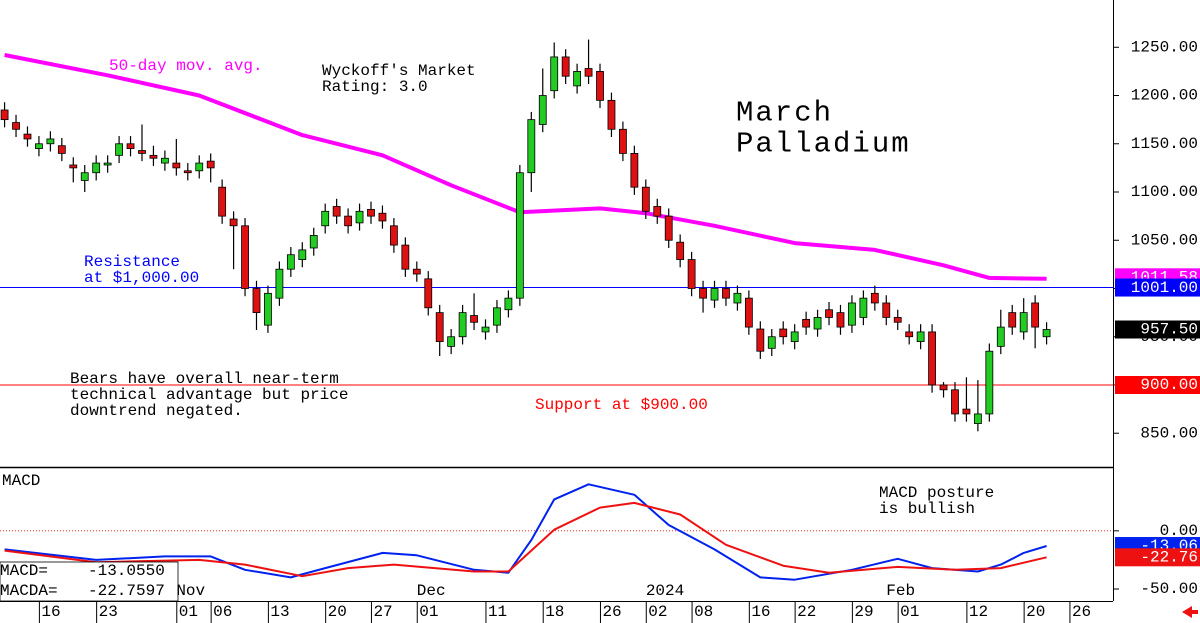 Image resolution: width=1200 pixels, height=623 pixels. What do you see at coordinates (126, 571) in the screenshot?
I see `readout-value: -13.0550` at bounding box center [126, 571].